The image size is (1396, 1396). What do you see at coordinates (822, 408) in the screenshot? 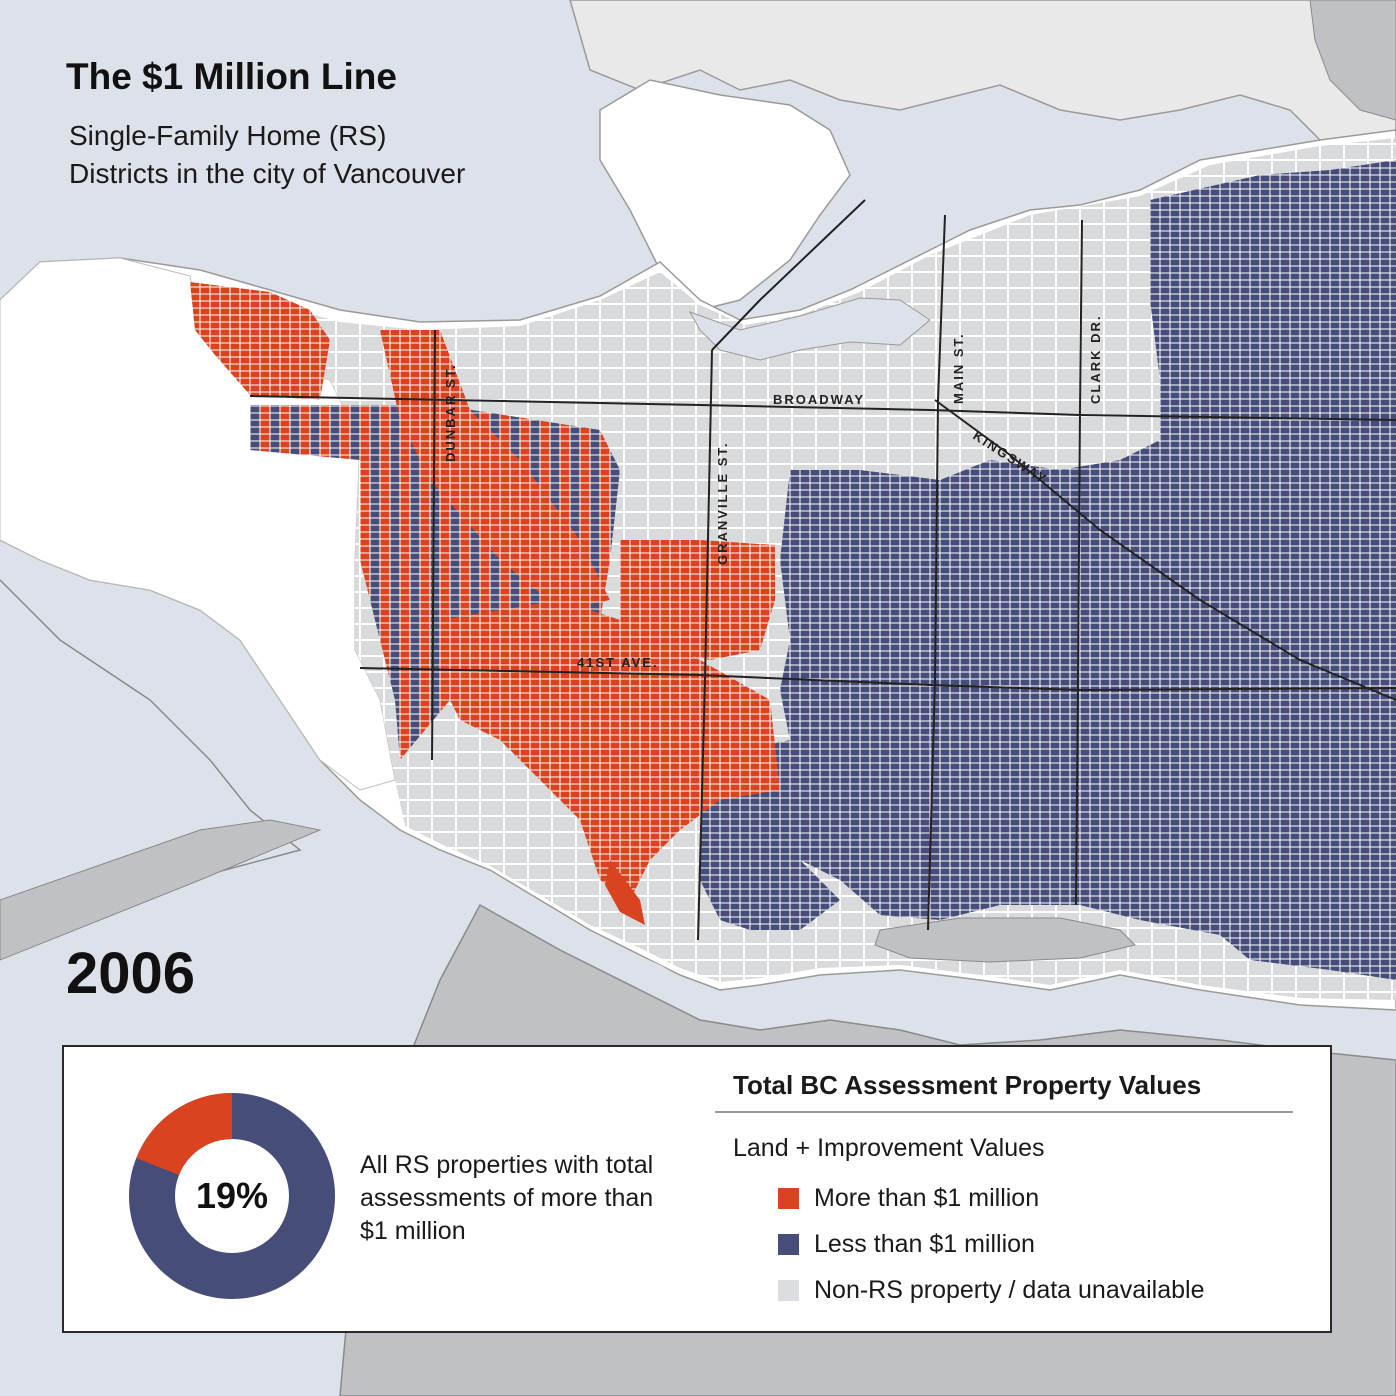
I see `broadway-road` at bounding box center [822, 408].